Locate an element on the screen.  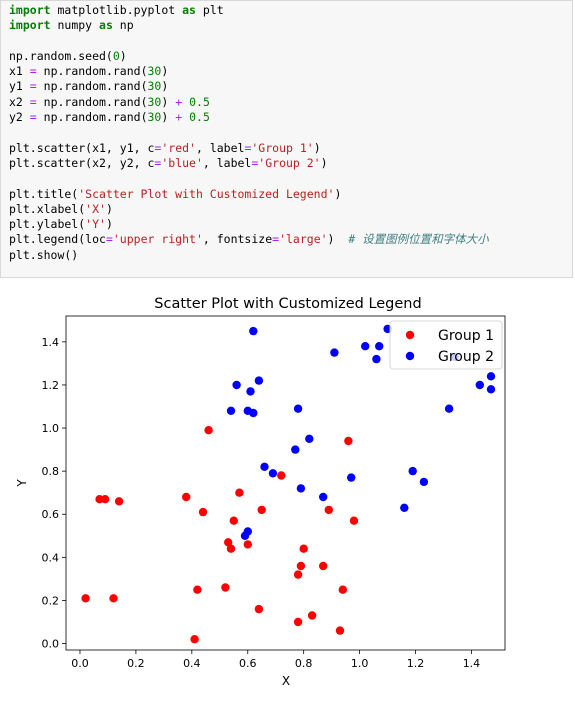
code-token: plt.xlabel( is located at coordinates (47, 208).